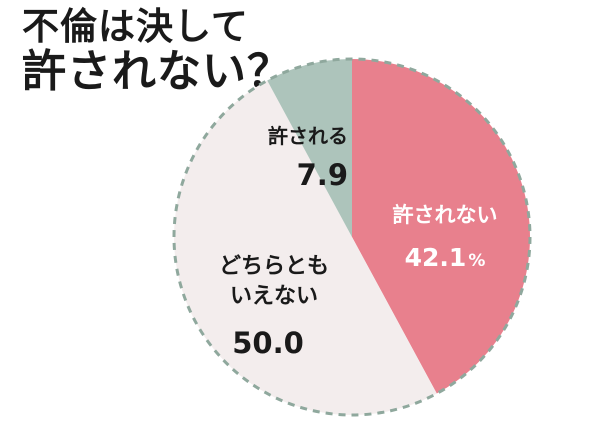 The height and width of the screenshot is (425, 596). Describe the element at coordinates (476, 261) in the screenshot. I see `slice-value-unit-not-forgiven: %` at that location.